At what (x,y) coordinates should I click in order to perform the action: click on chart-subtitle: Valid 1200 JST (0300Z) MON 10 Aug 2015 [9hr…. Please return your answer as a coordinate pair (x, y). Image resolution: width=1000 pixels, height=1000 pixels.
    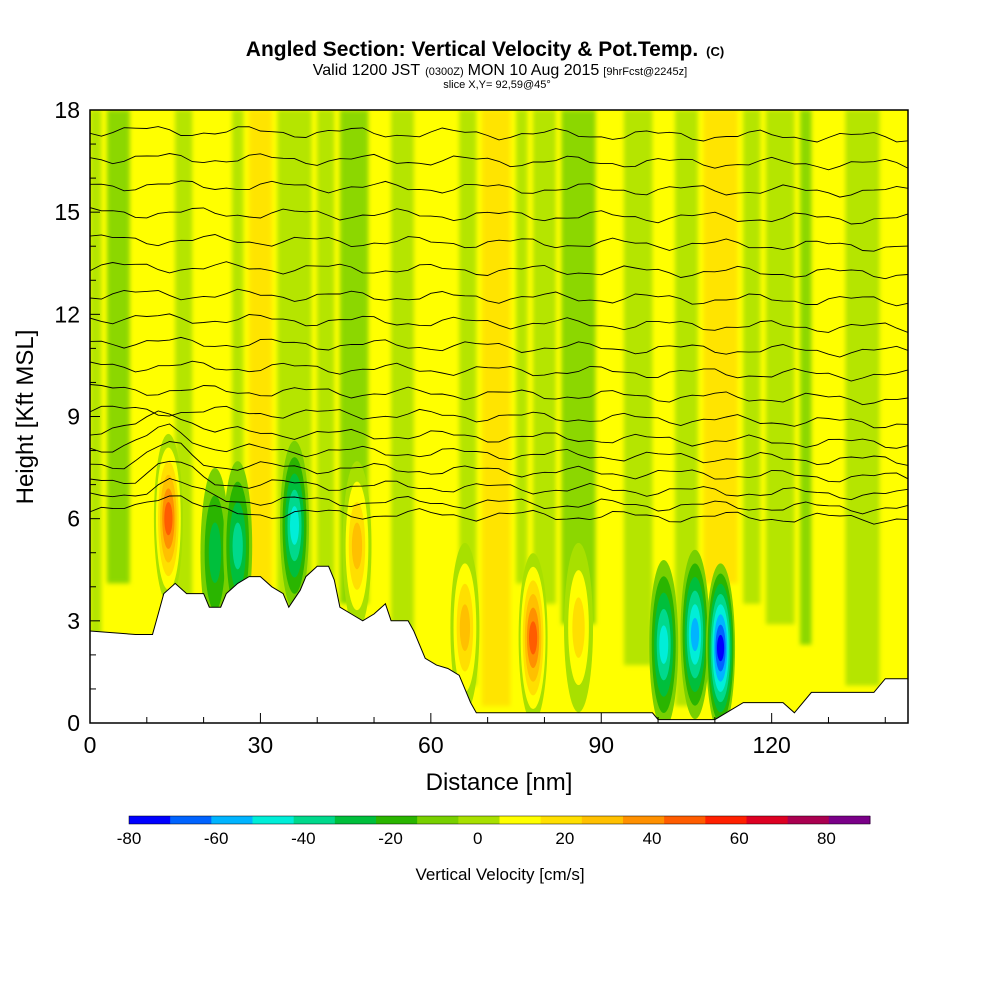
    Looking at the image, I should click on (500, 70).